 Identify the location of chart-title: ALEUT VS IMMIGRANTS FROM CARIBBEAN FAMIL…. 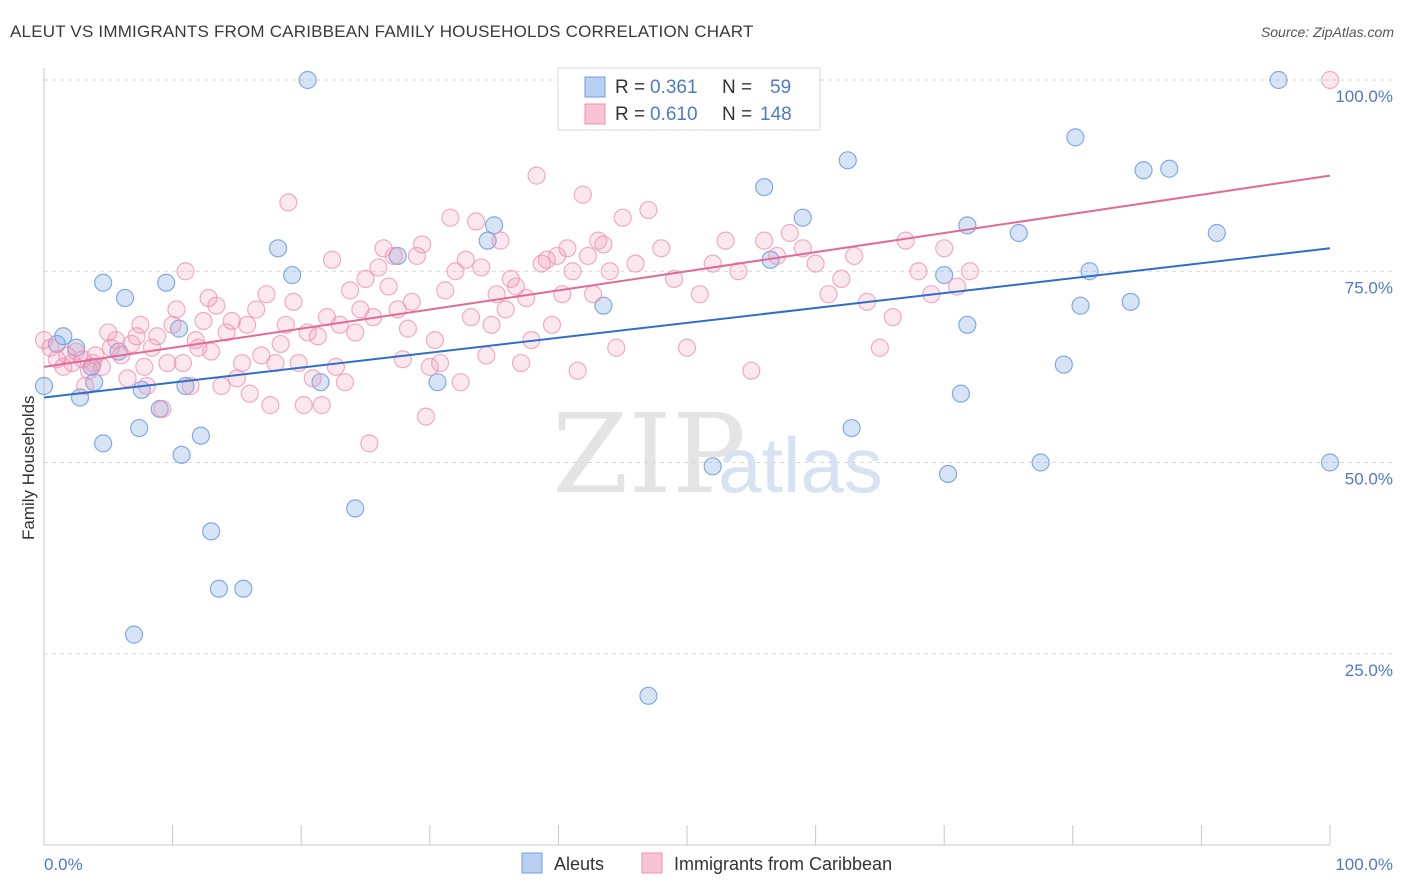
(382, 31).